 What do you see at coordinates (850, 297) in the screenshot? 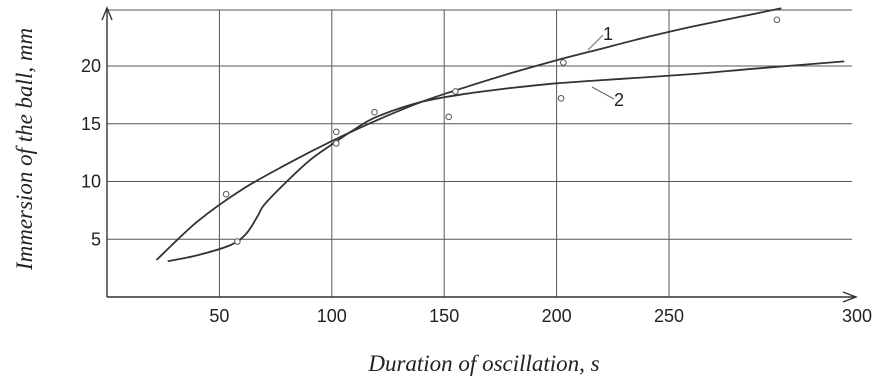
I see `x-axis-arrow` at bounding box center [850, 297].